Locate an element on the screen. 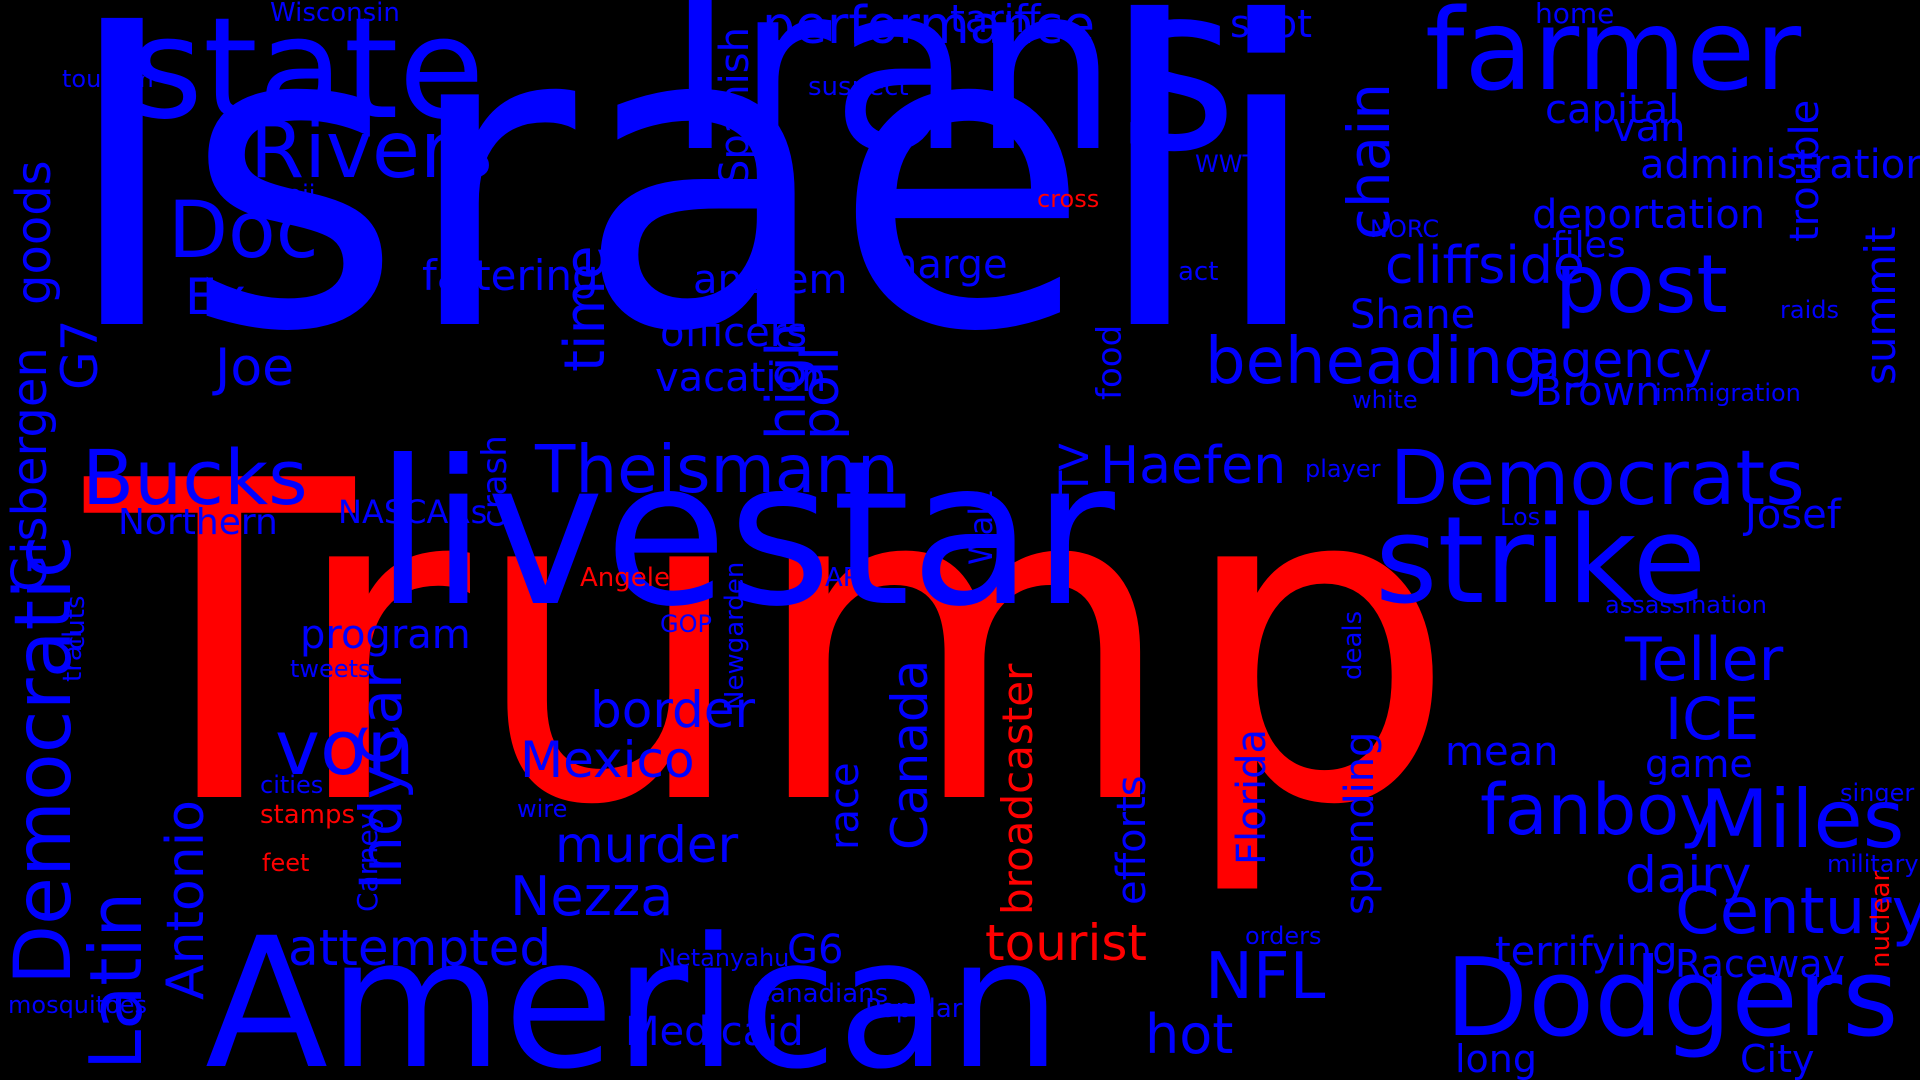  word-broadcaster: attempted is located at coordinates (420, 948).